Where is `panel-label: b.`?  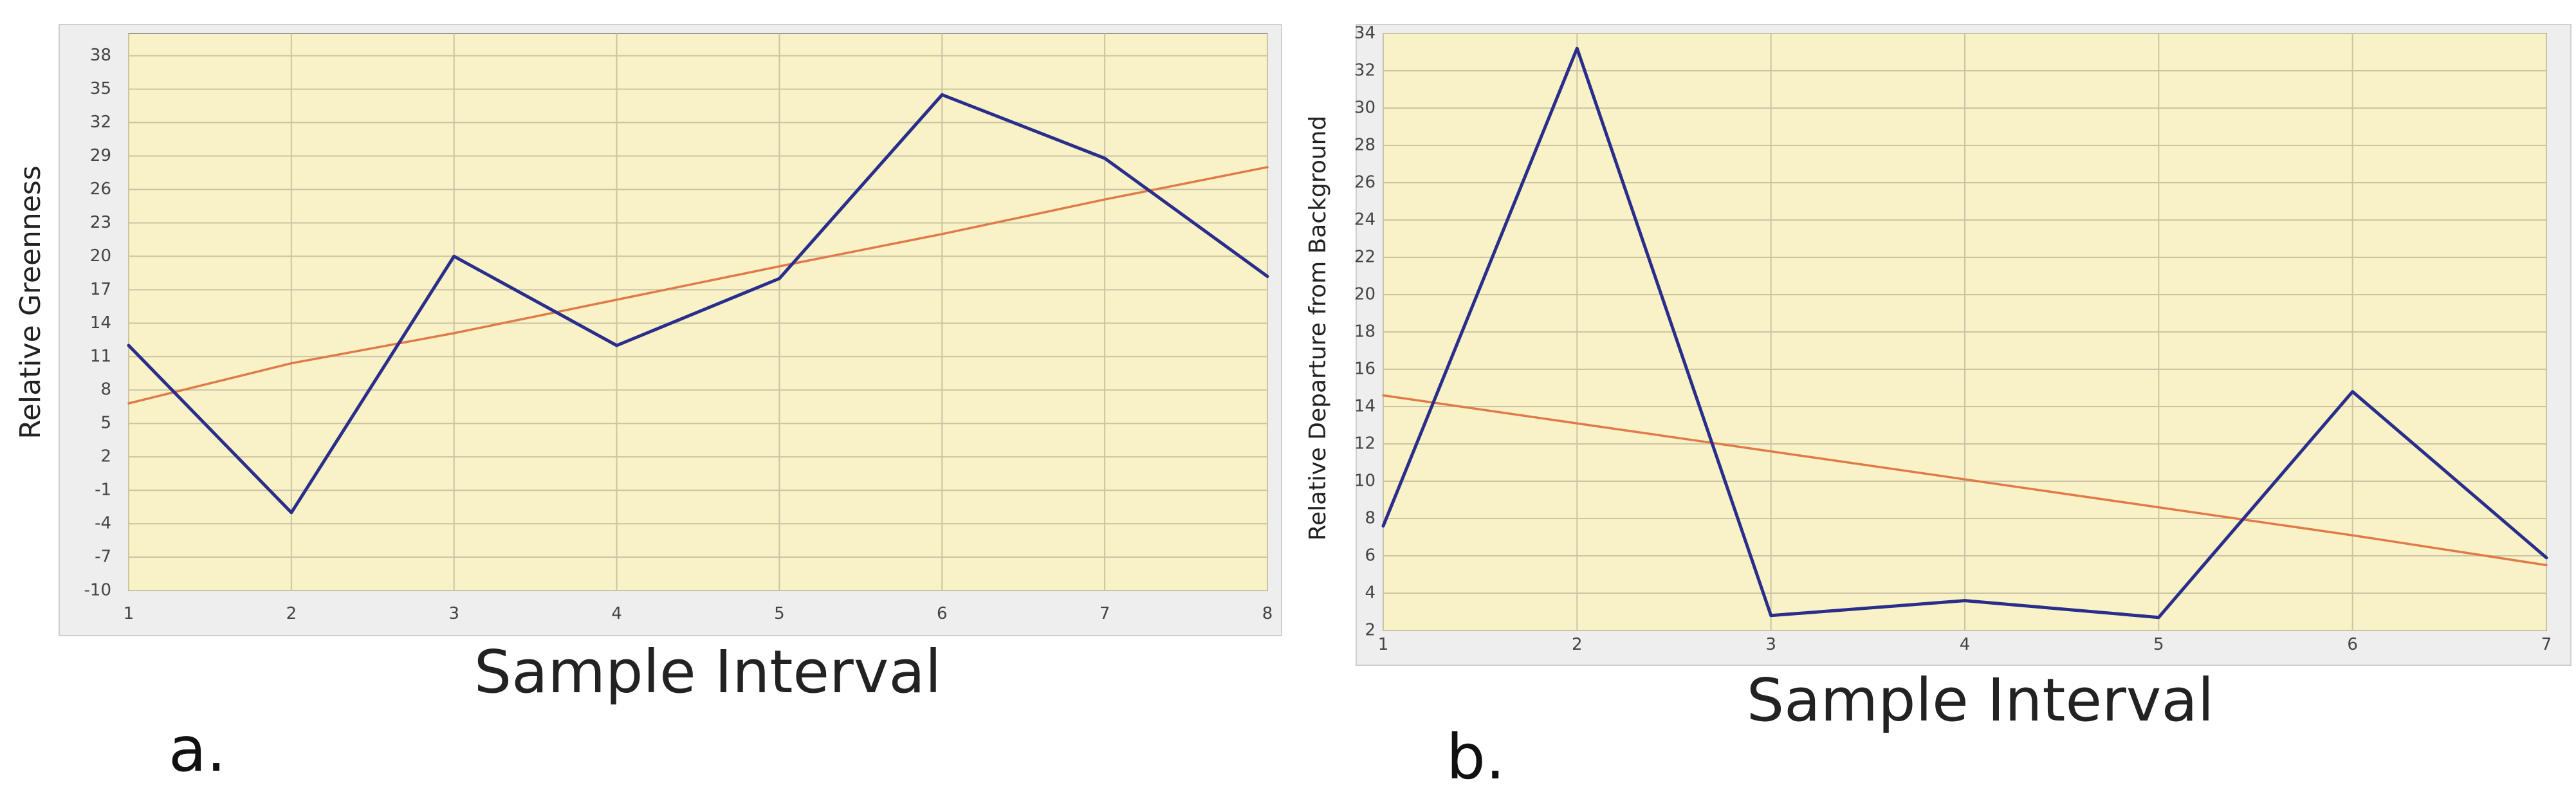
panel-label: b. is located at coordinates (1475, 755).